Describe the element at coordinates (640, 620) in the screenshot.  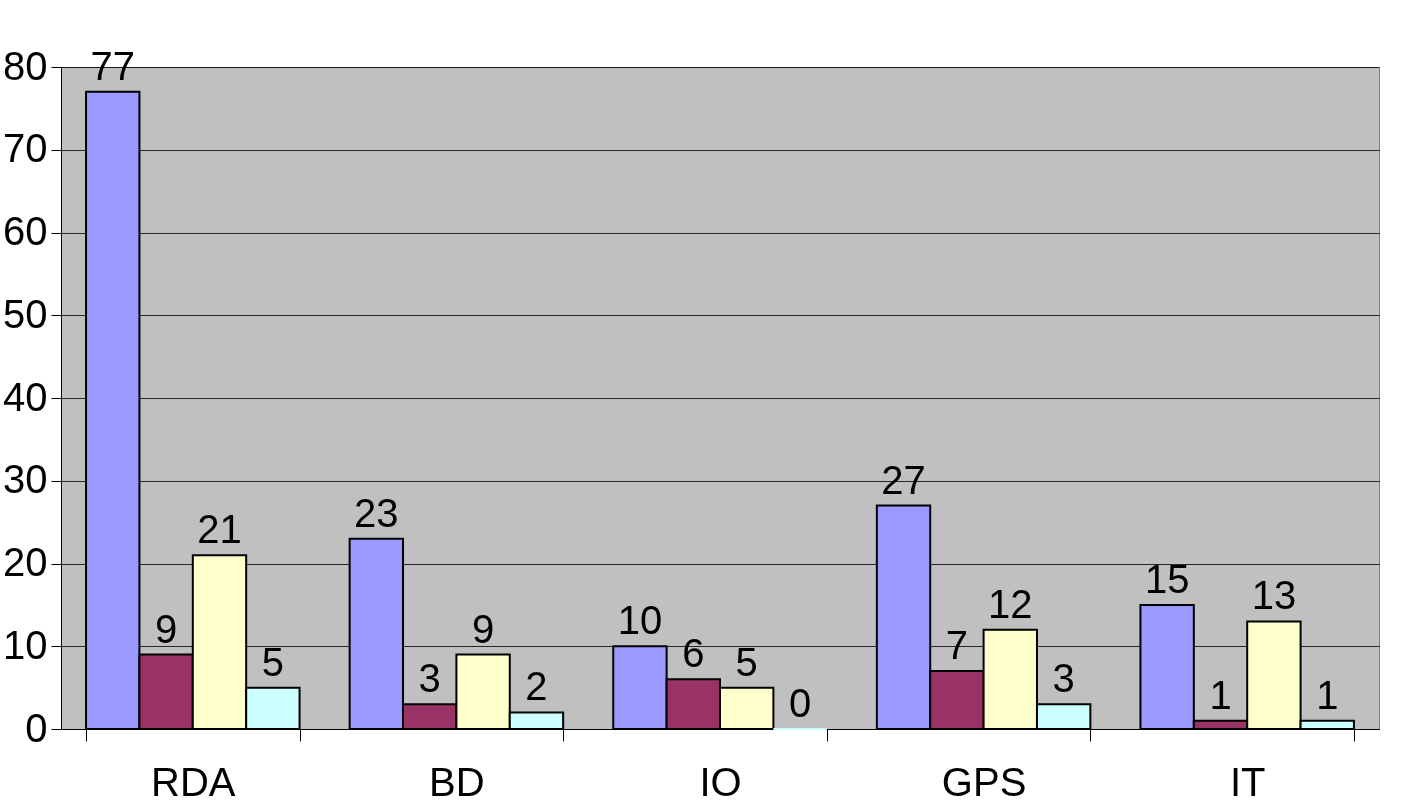
I see `data-label: 10` at that location.